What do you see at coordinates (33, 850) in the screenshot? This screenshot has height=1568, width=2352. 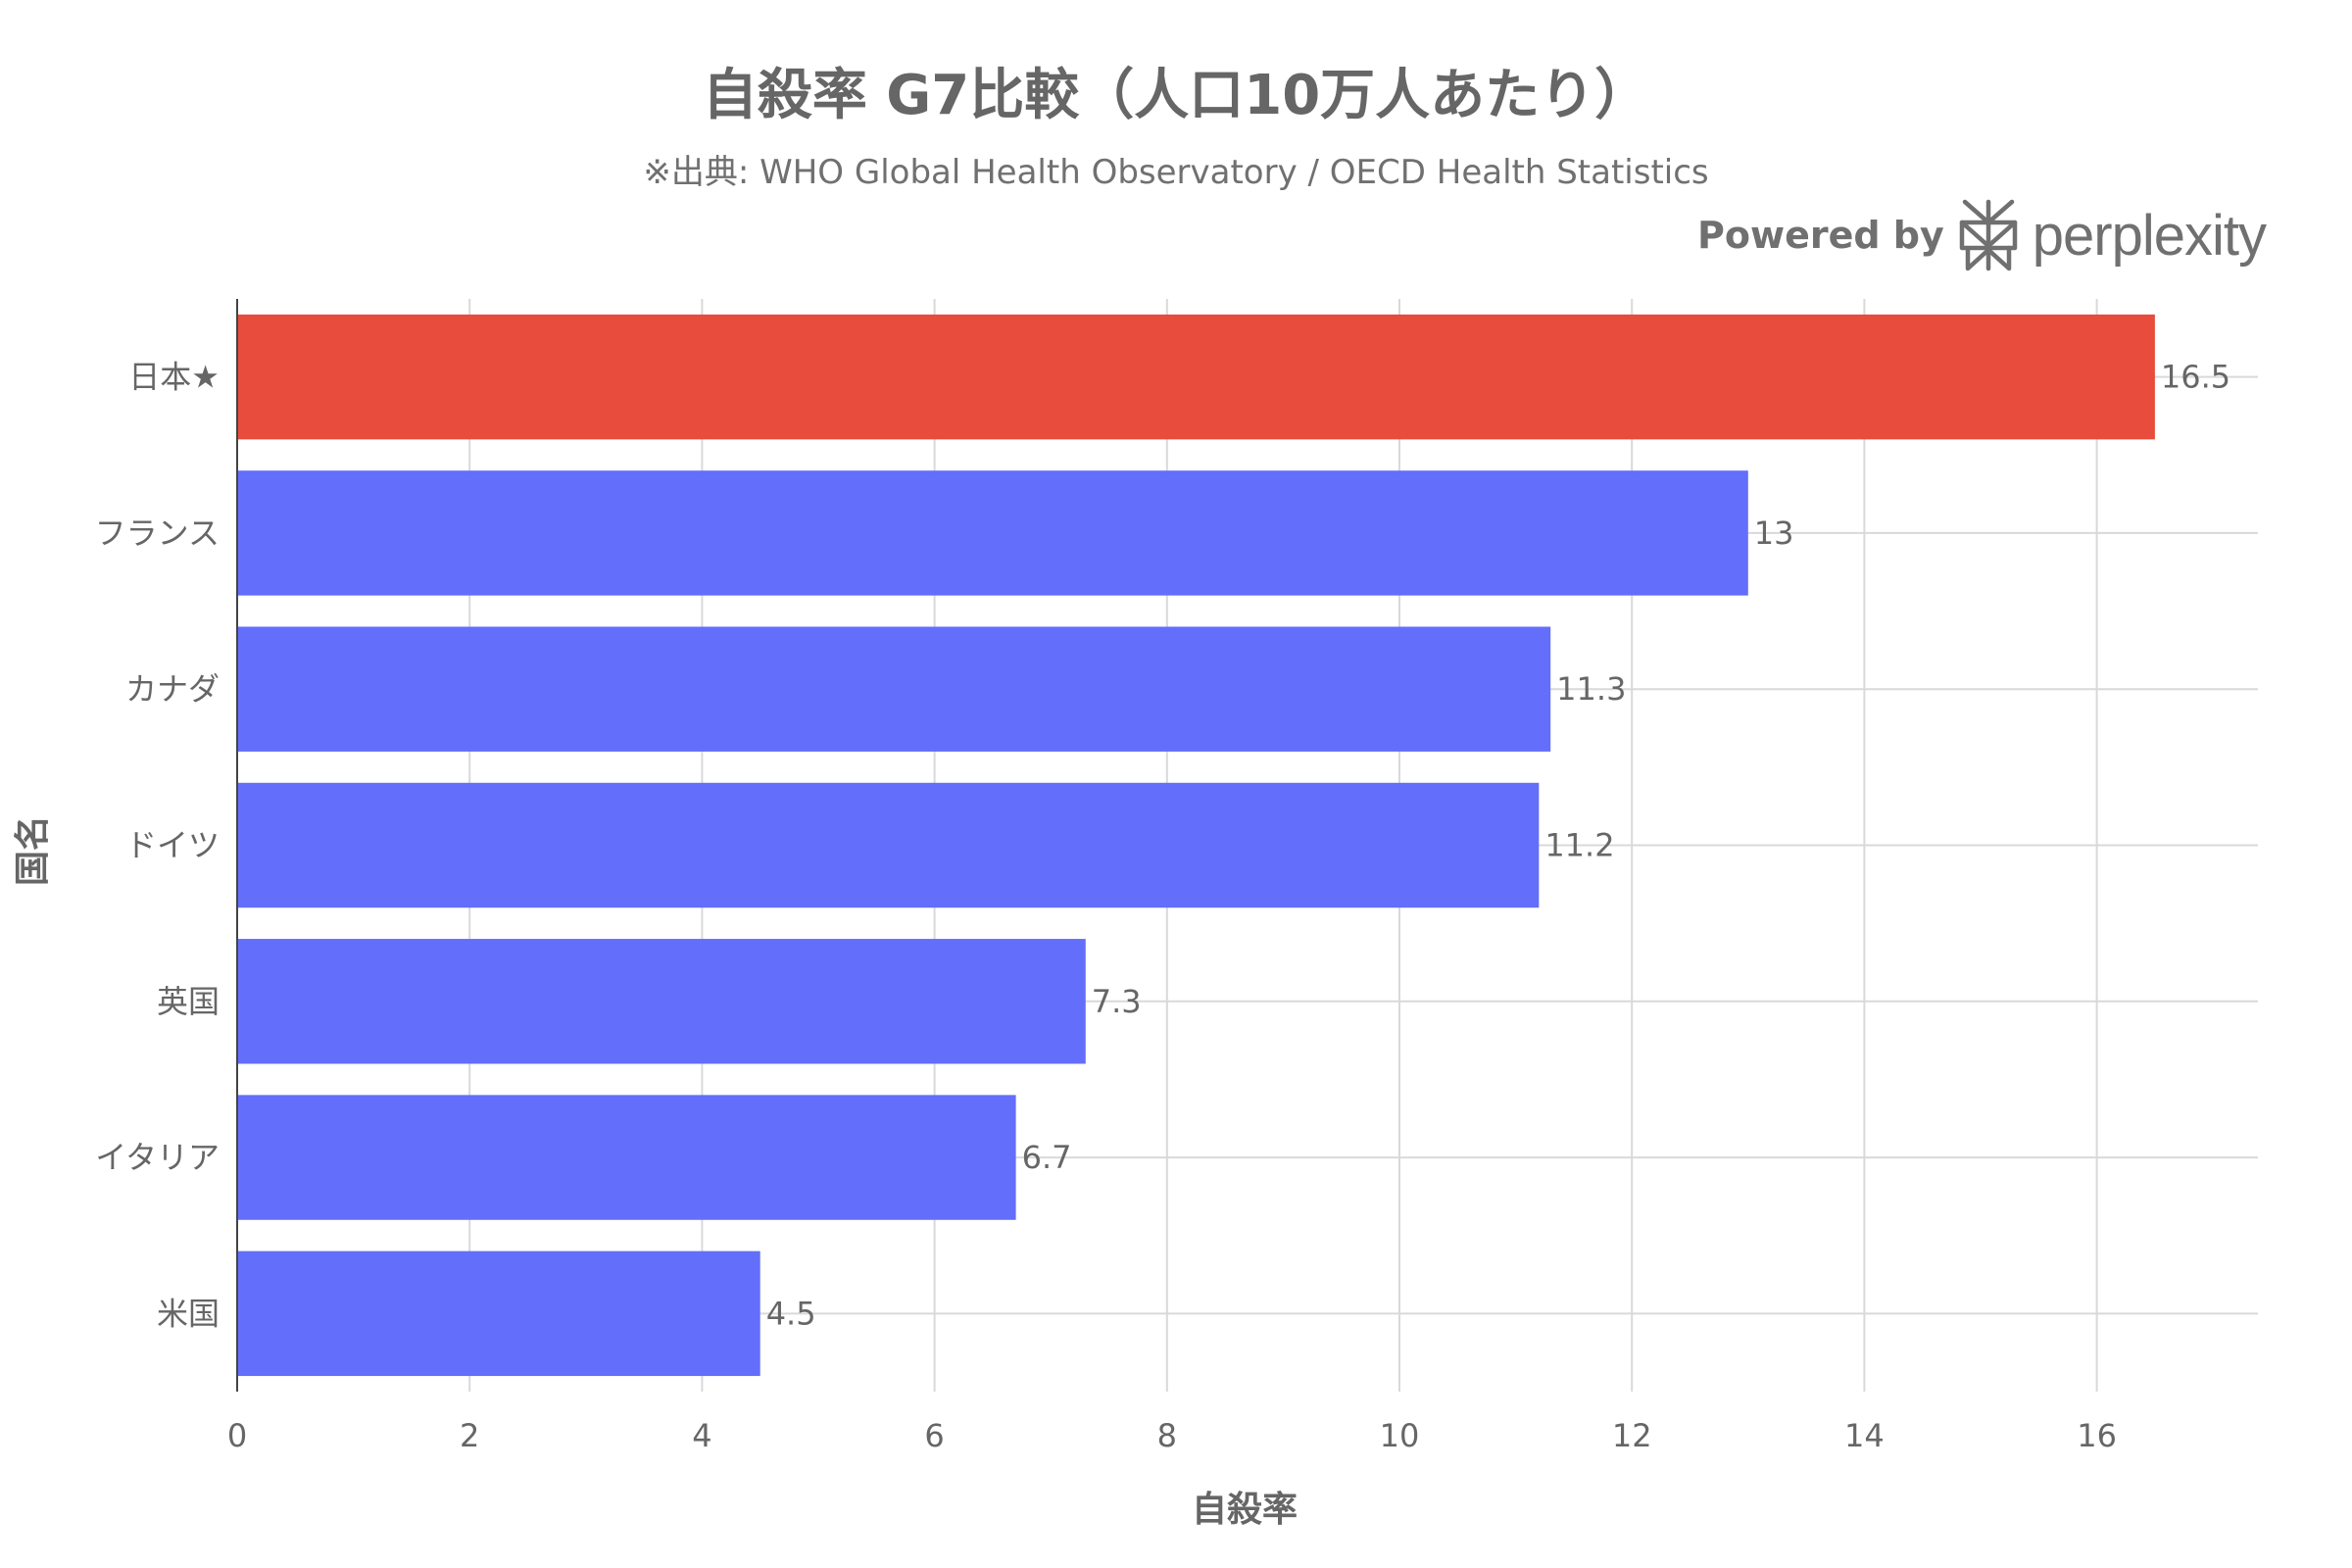 I see `y-axis-title: 国名` at bounding box center [33, 850].